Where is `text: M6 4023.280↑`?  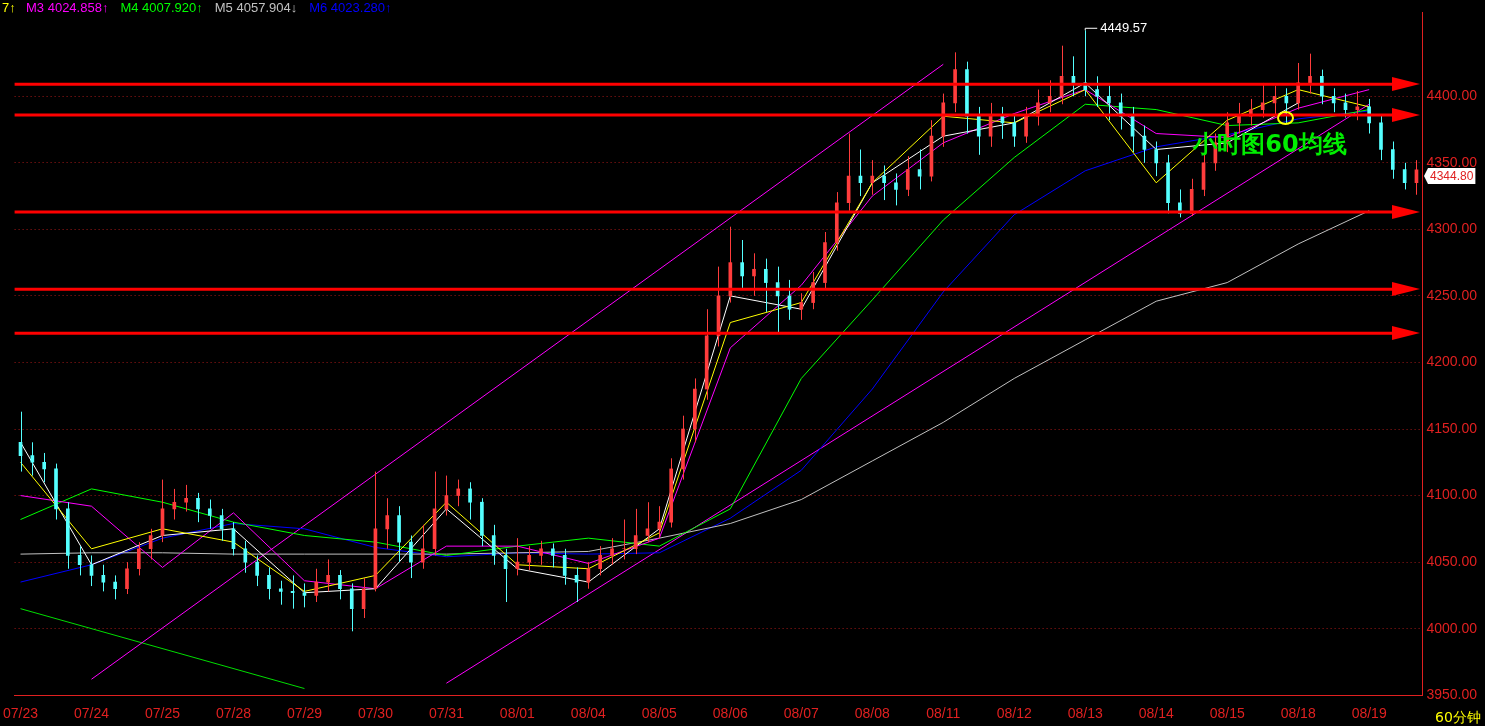 text: M6 4023.280↑ is located at coordinates (350, 7).